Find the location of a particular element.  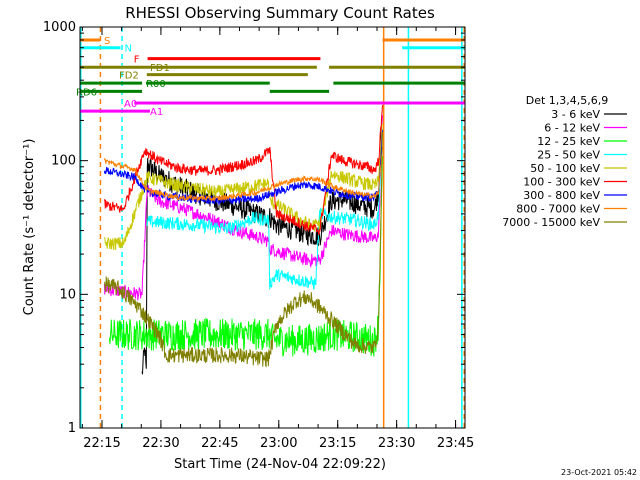

legend-label: 6 - 12 keV is located at coordinates (572, 128).